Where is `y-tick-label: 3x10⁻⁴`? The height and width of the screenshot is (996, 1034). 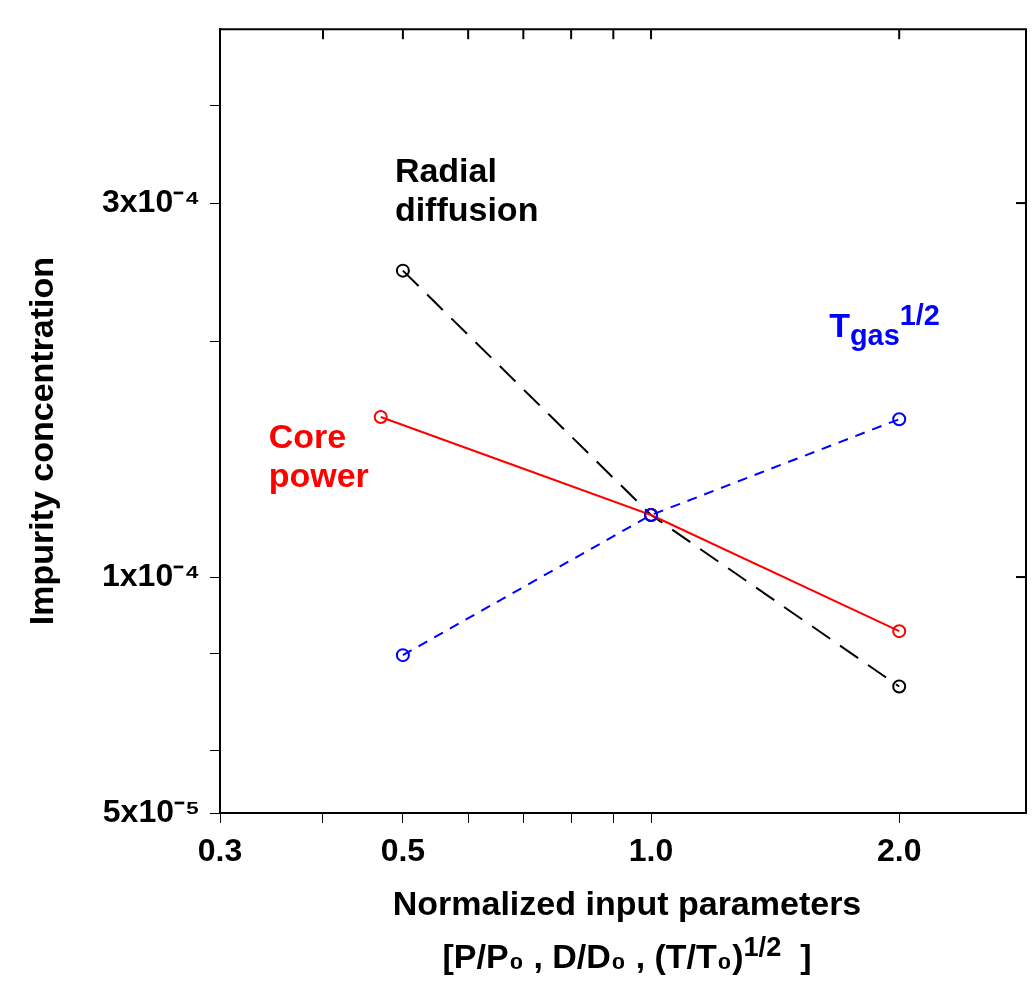
y-tick-label: 3x10⁻⁴ is located at coordinates (150, 200).